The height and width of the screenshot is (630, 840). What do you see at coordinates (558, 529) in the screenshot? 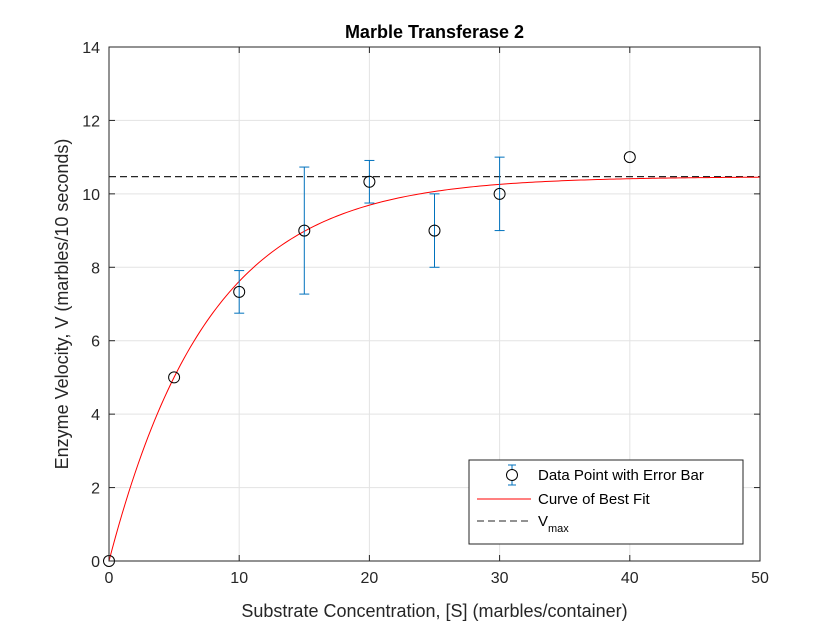
I see `legend-label-vmax-subscript: max` at bounding box center [558, 529].